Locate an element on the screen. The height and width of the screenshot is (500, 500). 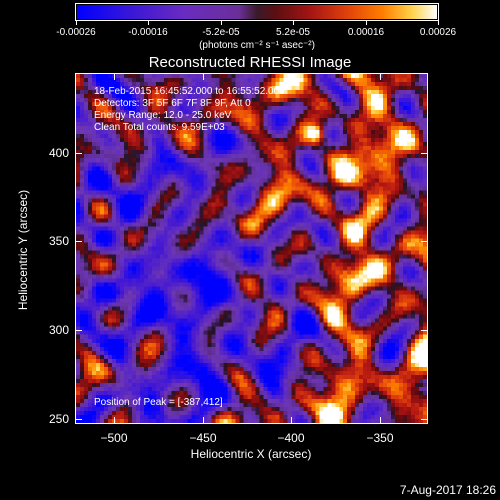
footer-date: 7-Aug-2017 18:26 is located at coordinates (447, 490).